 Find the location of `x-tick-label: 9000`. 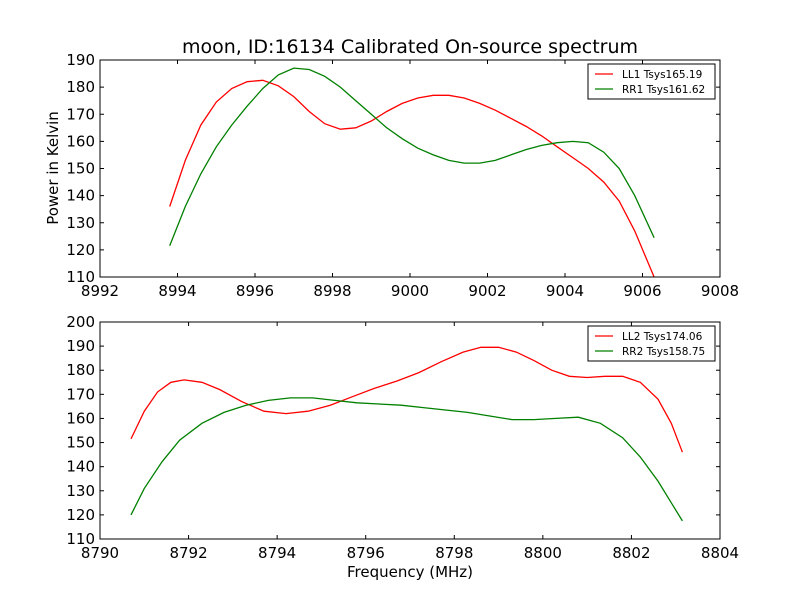

x-tick-label: 9000 is located at coordinates (410, 291).